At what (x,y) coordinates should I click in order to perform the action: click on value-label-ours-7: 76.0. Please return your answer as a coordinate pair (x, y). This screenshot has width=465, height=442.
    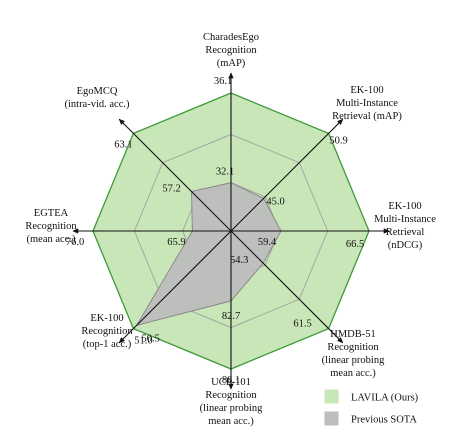
    Looking at the image, I should click on (75, 242).